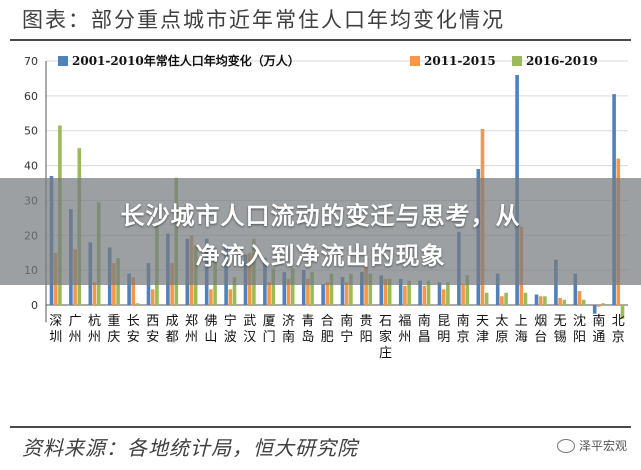 This screenshot has height=470, width=641. Describe the element at coordinates (366, 321) in the screenshot. I see `x-tick-label: 贵` at that location.